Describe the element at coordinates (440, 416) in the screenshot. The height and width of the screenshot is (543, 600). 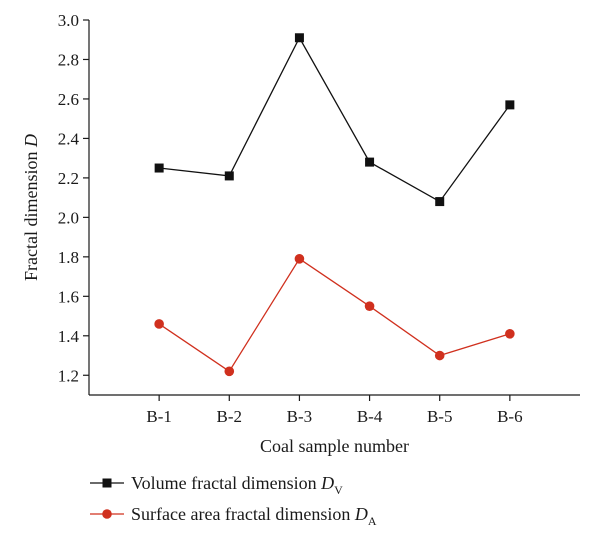
I see `x-tick-label: B-5` at that location.